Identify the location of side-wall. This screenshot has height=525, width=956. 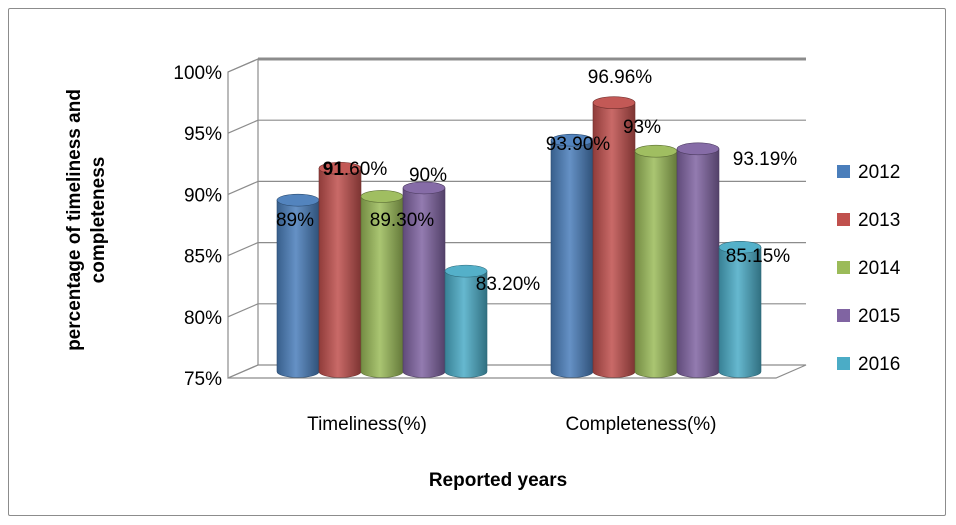
(243, 218).